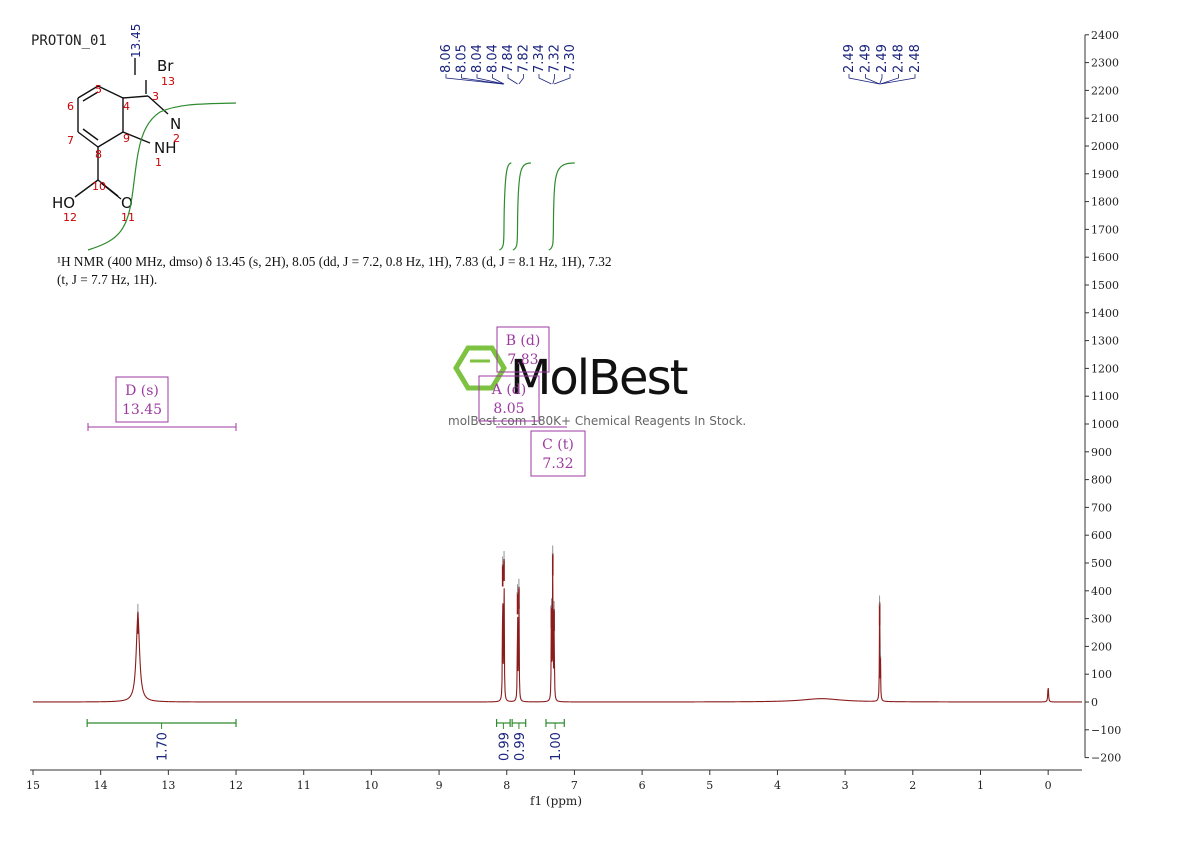 The height and width of the screenshot is (846, 1190). What do you see at coordinates (236, 785) in the screenshot?
I see `x-tick-label: 12` at bounding box center [236, 785].